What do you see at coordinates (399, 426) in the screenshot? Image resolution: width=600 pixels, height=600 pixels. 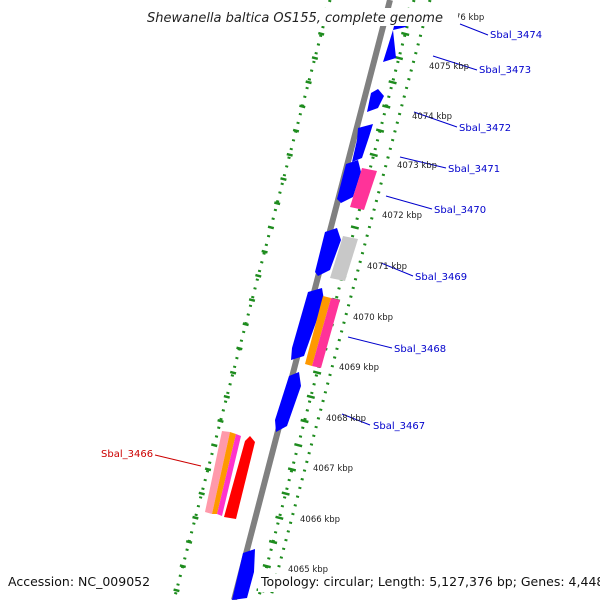 I see `gene-label-sbal-3467: Sbal_3467` at bounding box center [399, 426].